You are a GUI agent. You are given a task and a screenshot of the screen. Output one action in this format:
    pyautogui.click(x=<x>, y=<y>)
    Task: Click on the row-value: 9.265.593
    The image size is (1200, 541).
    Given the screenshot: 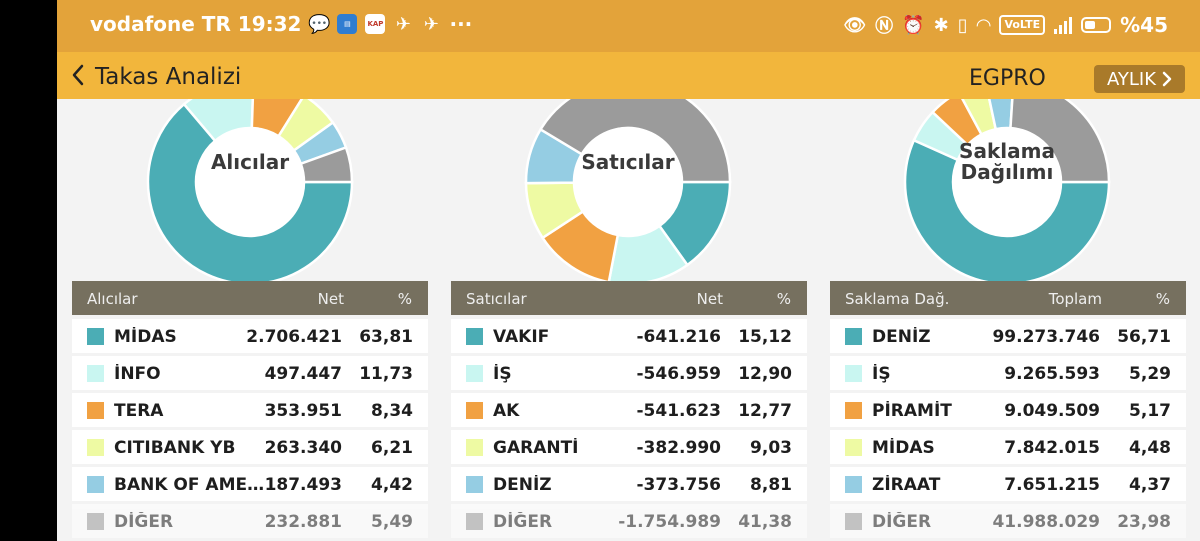 What is the action you would take?
    pyautogui.click(x=1052, y=374)
    